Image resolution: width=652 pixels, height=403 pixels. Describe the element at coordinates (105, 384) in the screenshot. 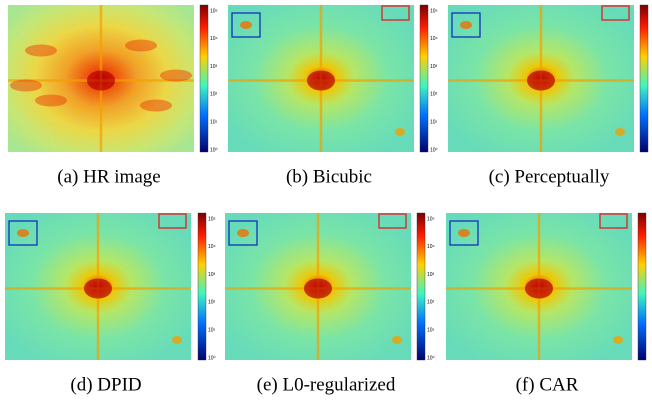

I see `caption: (d) DPID` at that location.